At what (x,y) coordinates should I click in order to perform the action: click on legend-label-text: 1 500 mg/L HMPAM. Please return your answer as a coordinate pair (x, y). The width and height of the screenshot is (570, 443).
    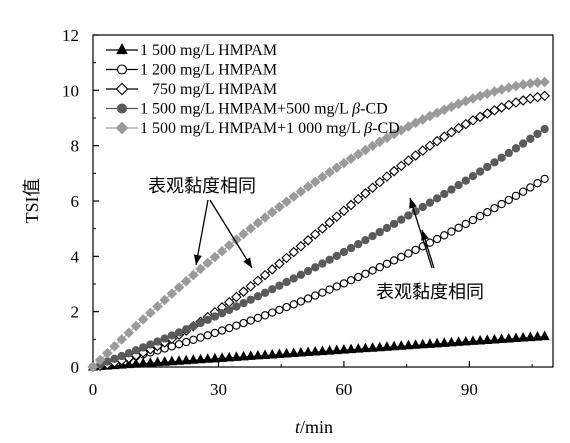
    Looking at the image, I should click on (208, 50).